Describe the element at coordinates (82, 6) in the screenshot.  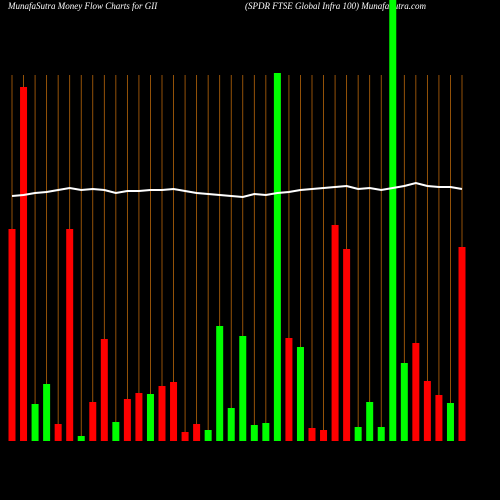
I see `chart-title: MunafaSutra Money Flow Charts for GII` at that location.